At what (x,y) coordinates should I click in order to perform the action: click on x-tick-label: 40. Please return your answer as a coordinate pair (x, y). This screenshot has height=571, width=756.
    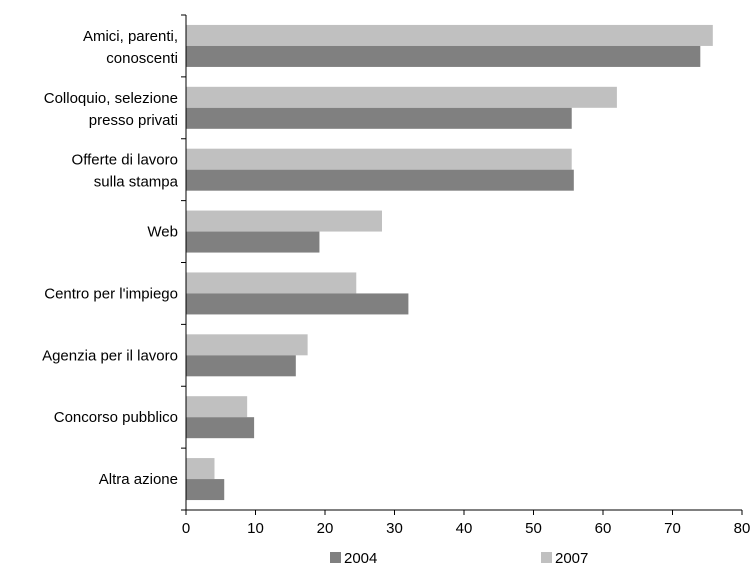
    Looking at the image, I should click on (464, 528).